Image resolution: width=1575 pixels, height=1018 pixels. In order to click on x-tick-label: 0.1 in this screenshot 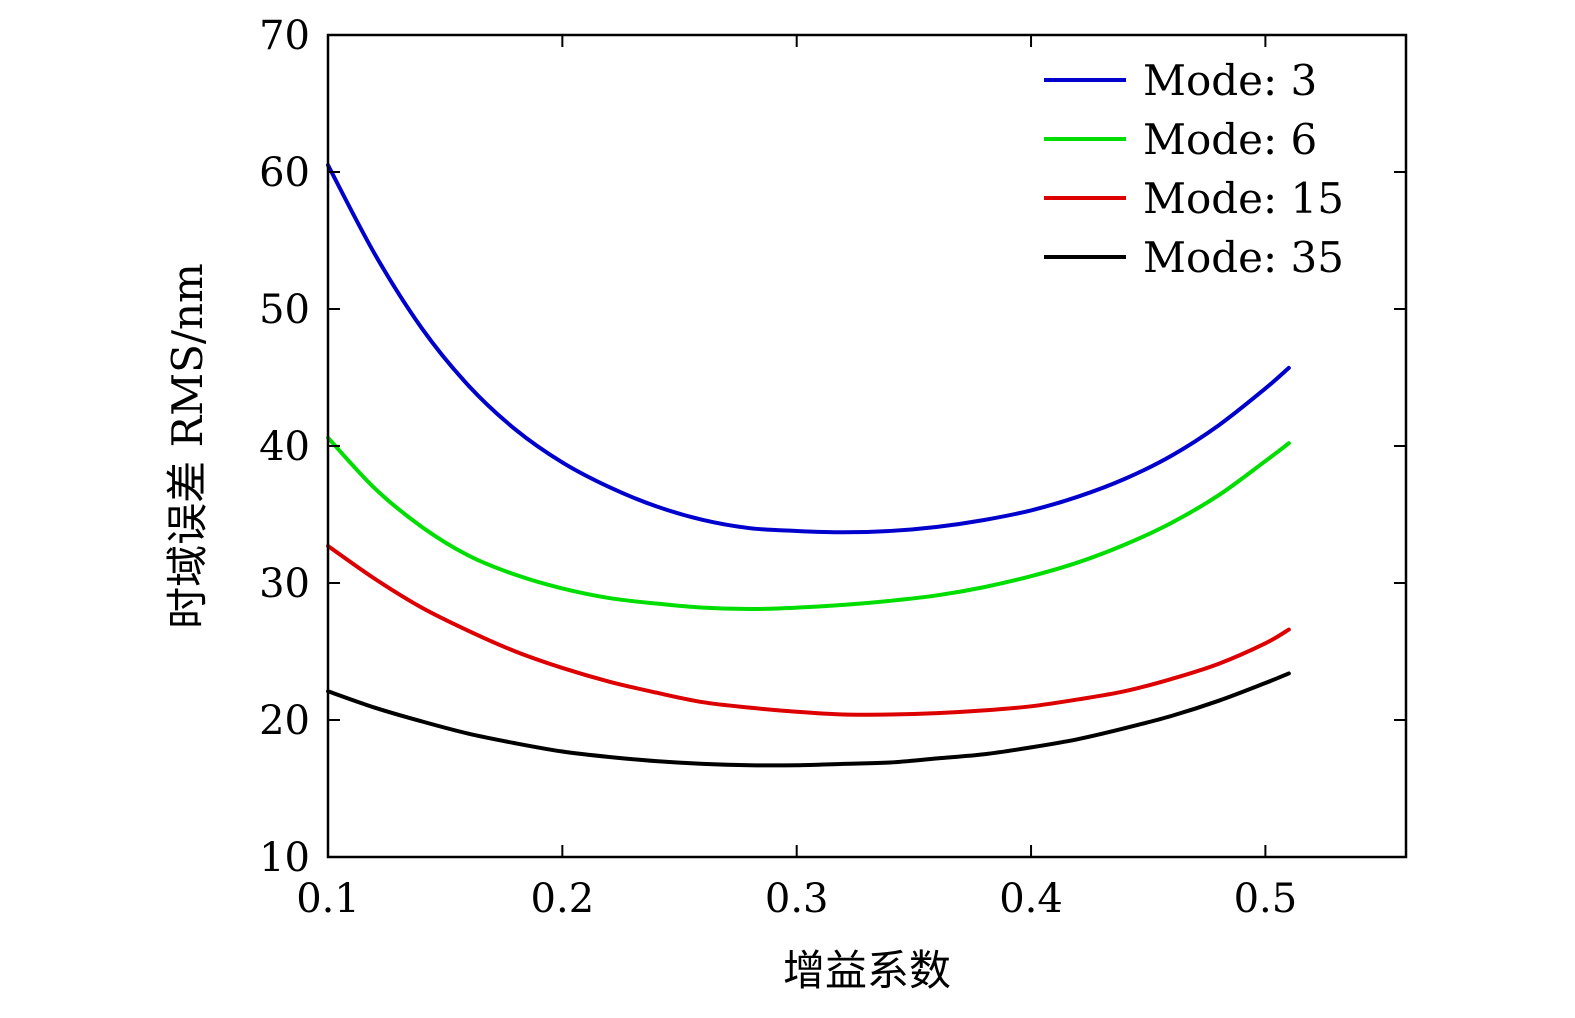, I will do `click(328, 899)`.